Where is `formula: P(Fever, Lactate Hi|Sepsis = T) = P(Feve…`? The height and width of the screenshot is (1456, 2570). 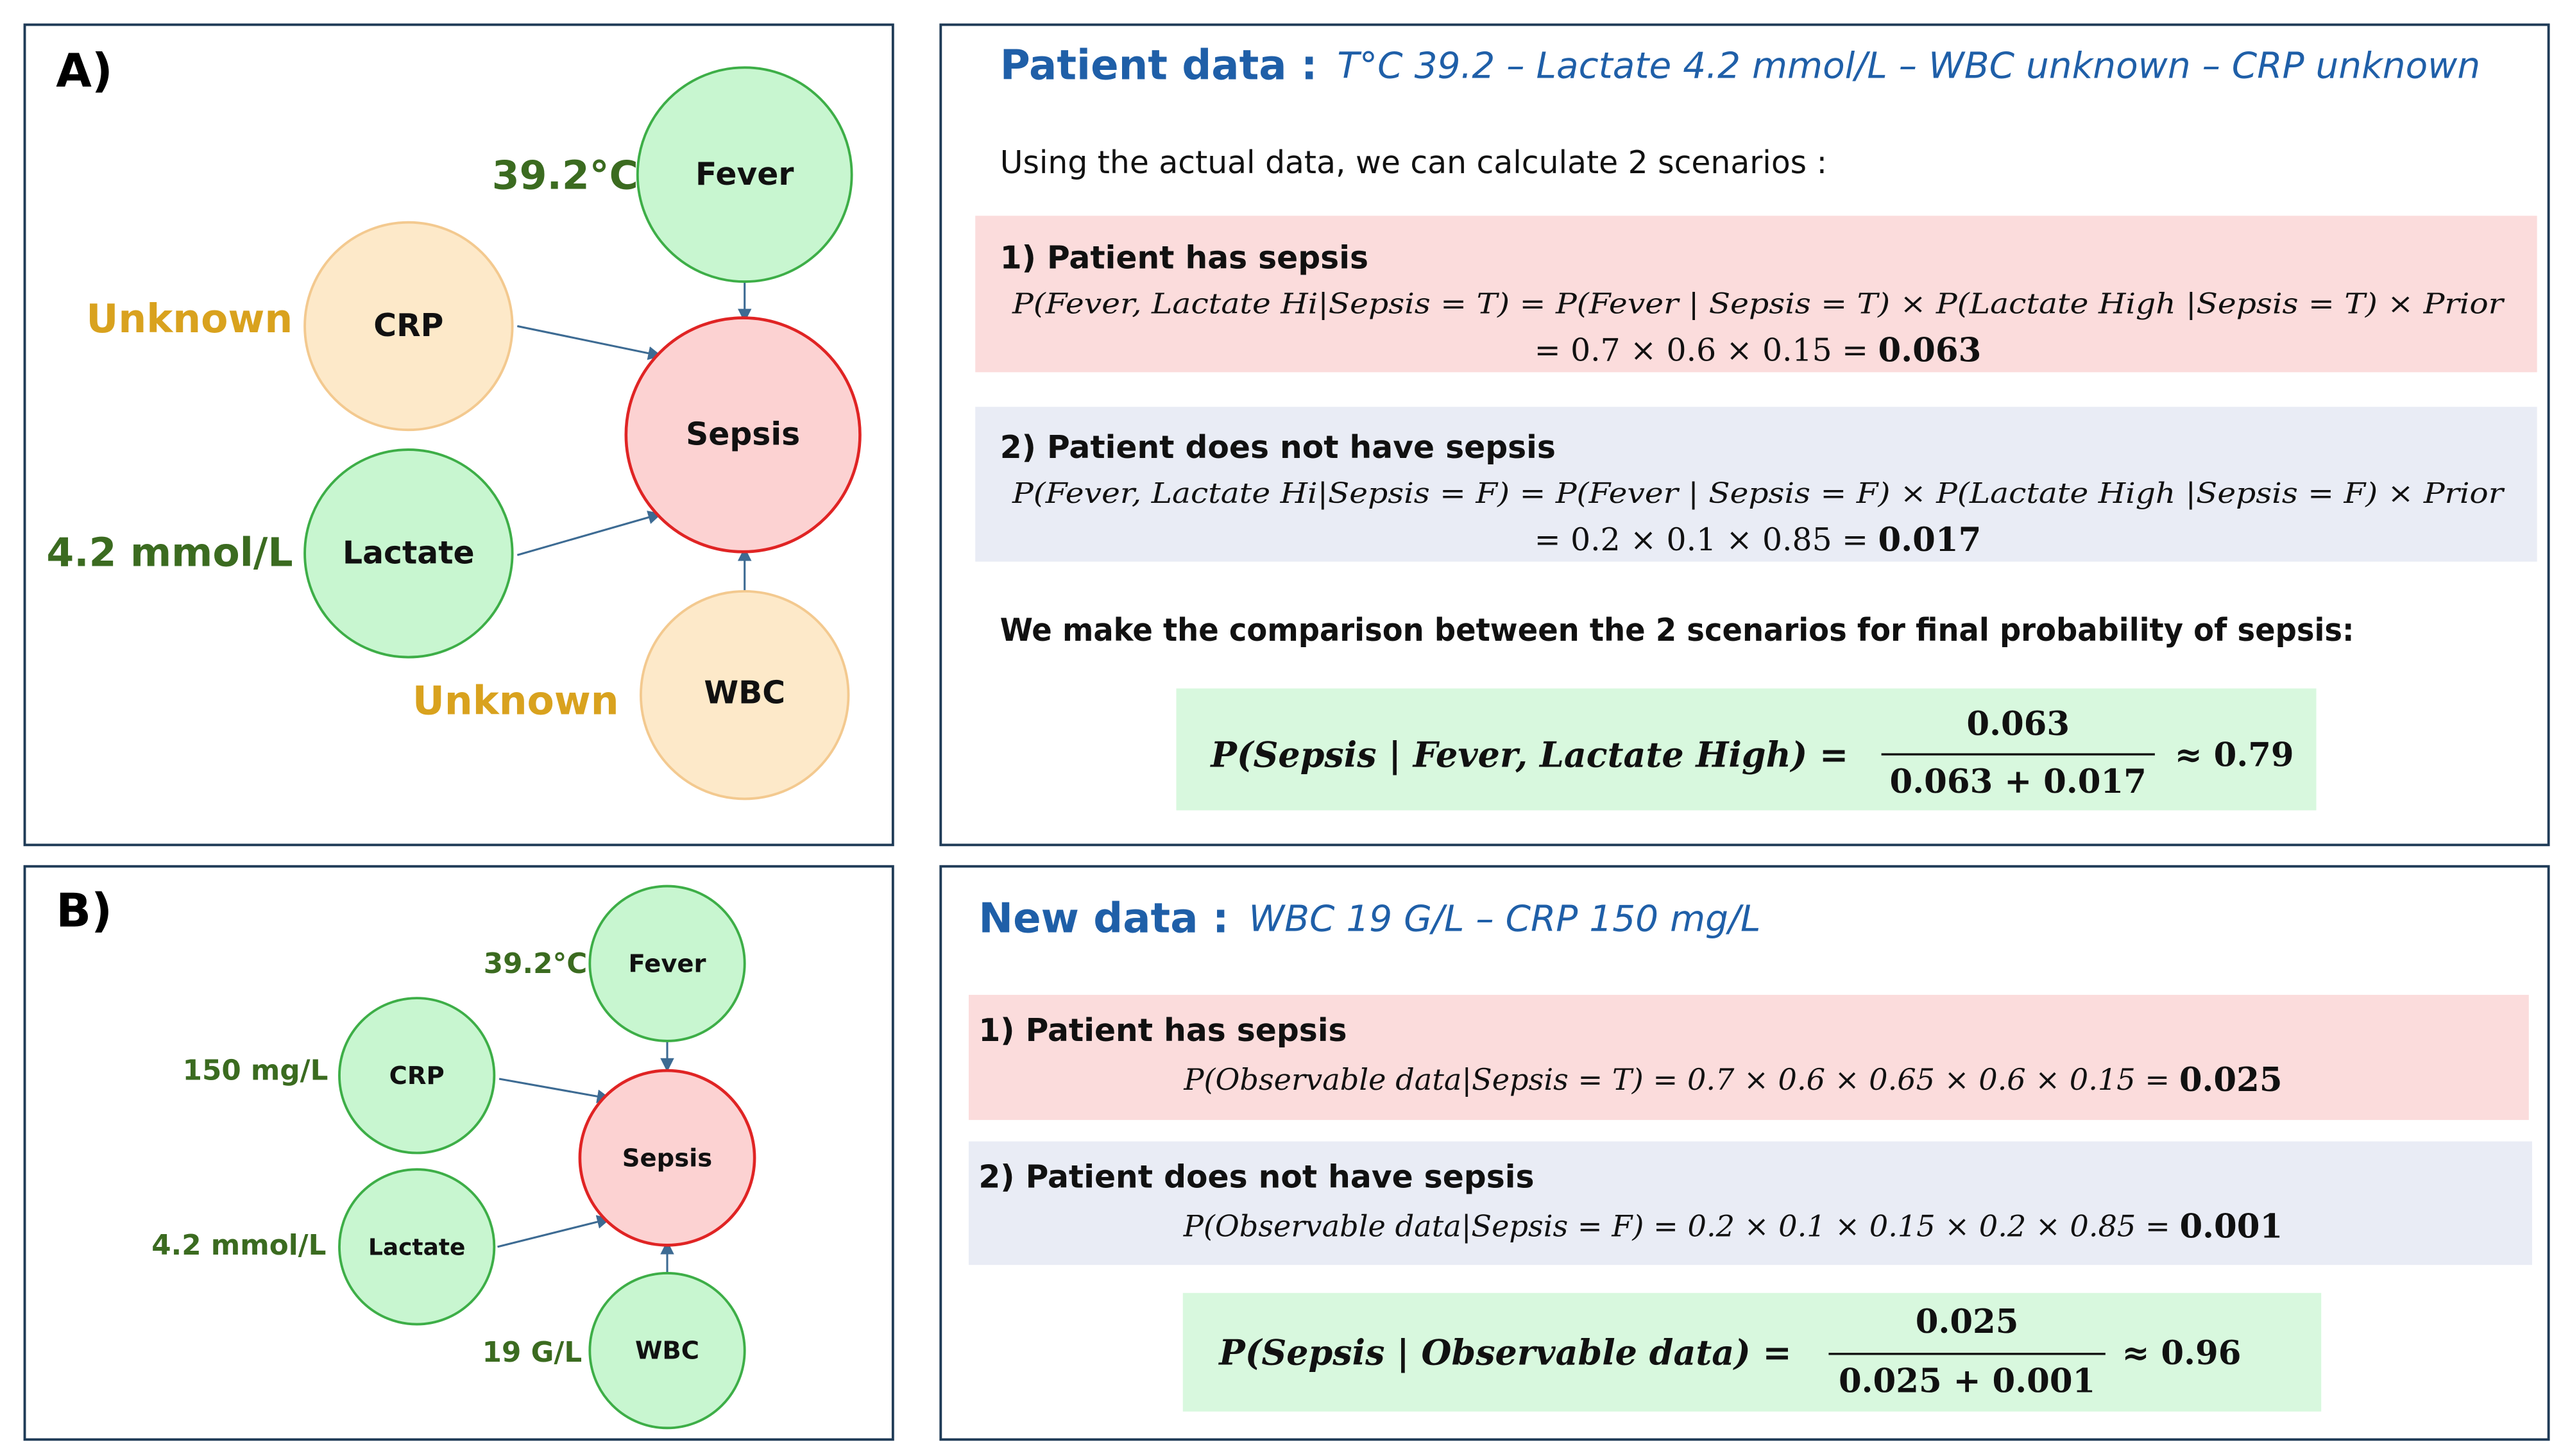 formula: P(Fever, Lactate Hi|Sepsis = T) = P(Feve… is located at coordinates (1759, 304).